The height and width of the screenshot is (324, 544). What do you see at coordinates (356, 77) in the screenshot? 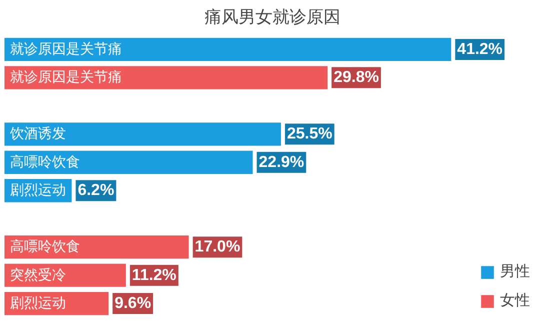
I see `data-label: 29.8%` at bounding box center [356, 77].